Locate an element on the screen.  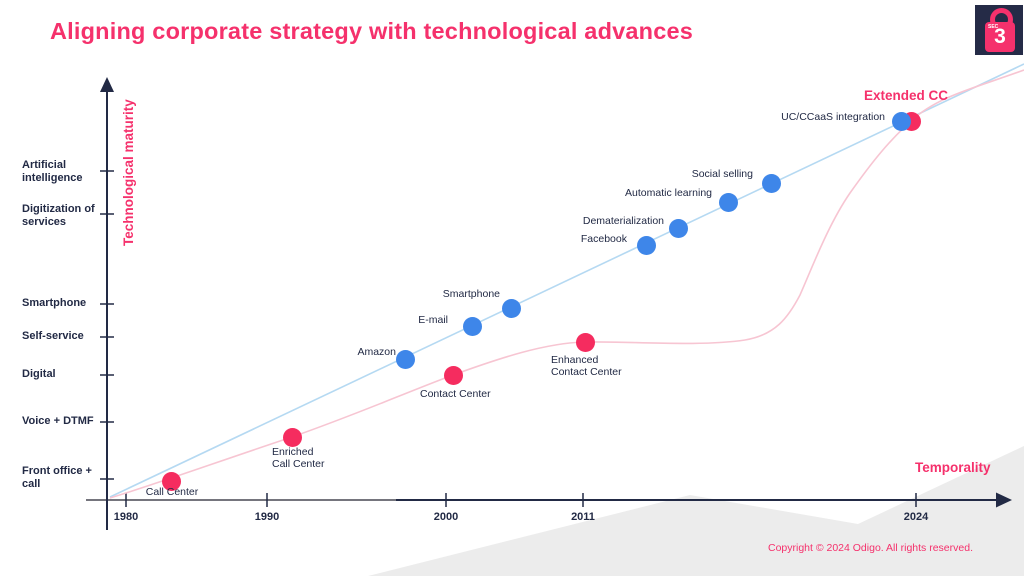
technology-label-automatic-learning: Automatic learning is located at coordinates (668, 193).